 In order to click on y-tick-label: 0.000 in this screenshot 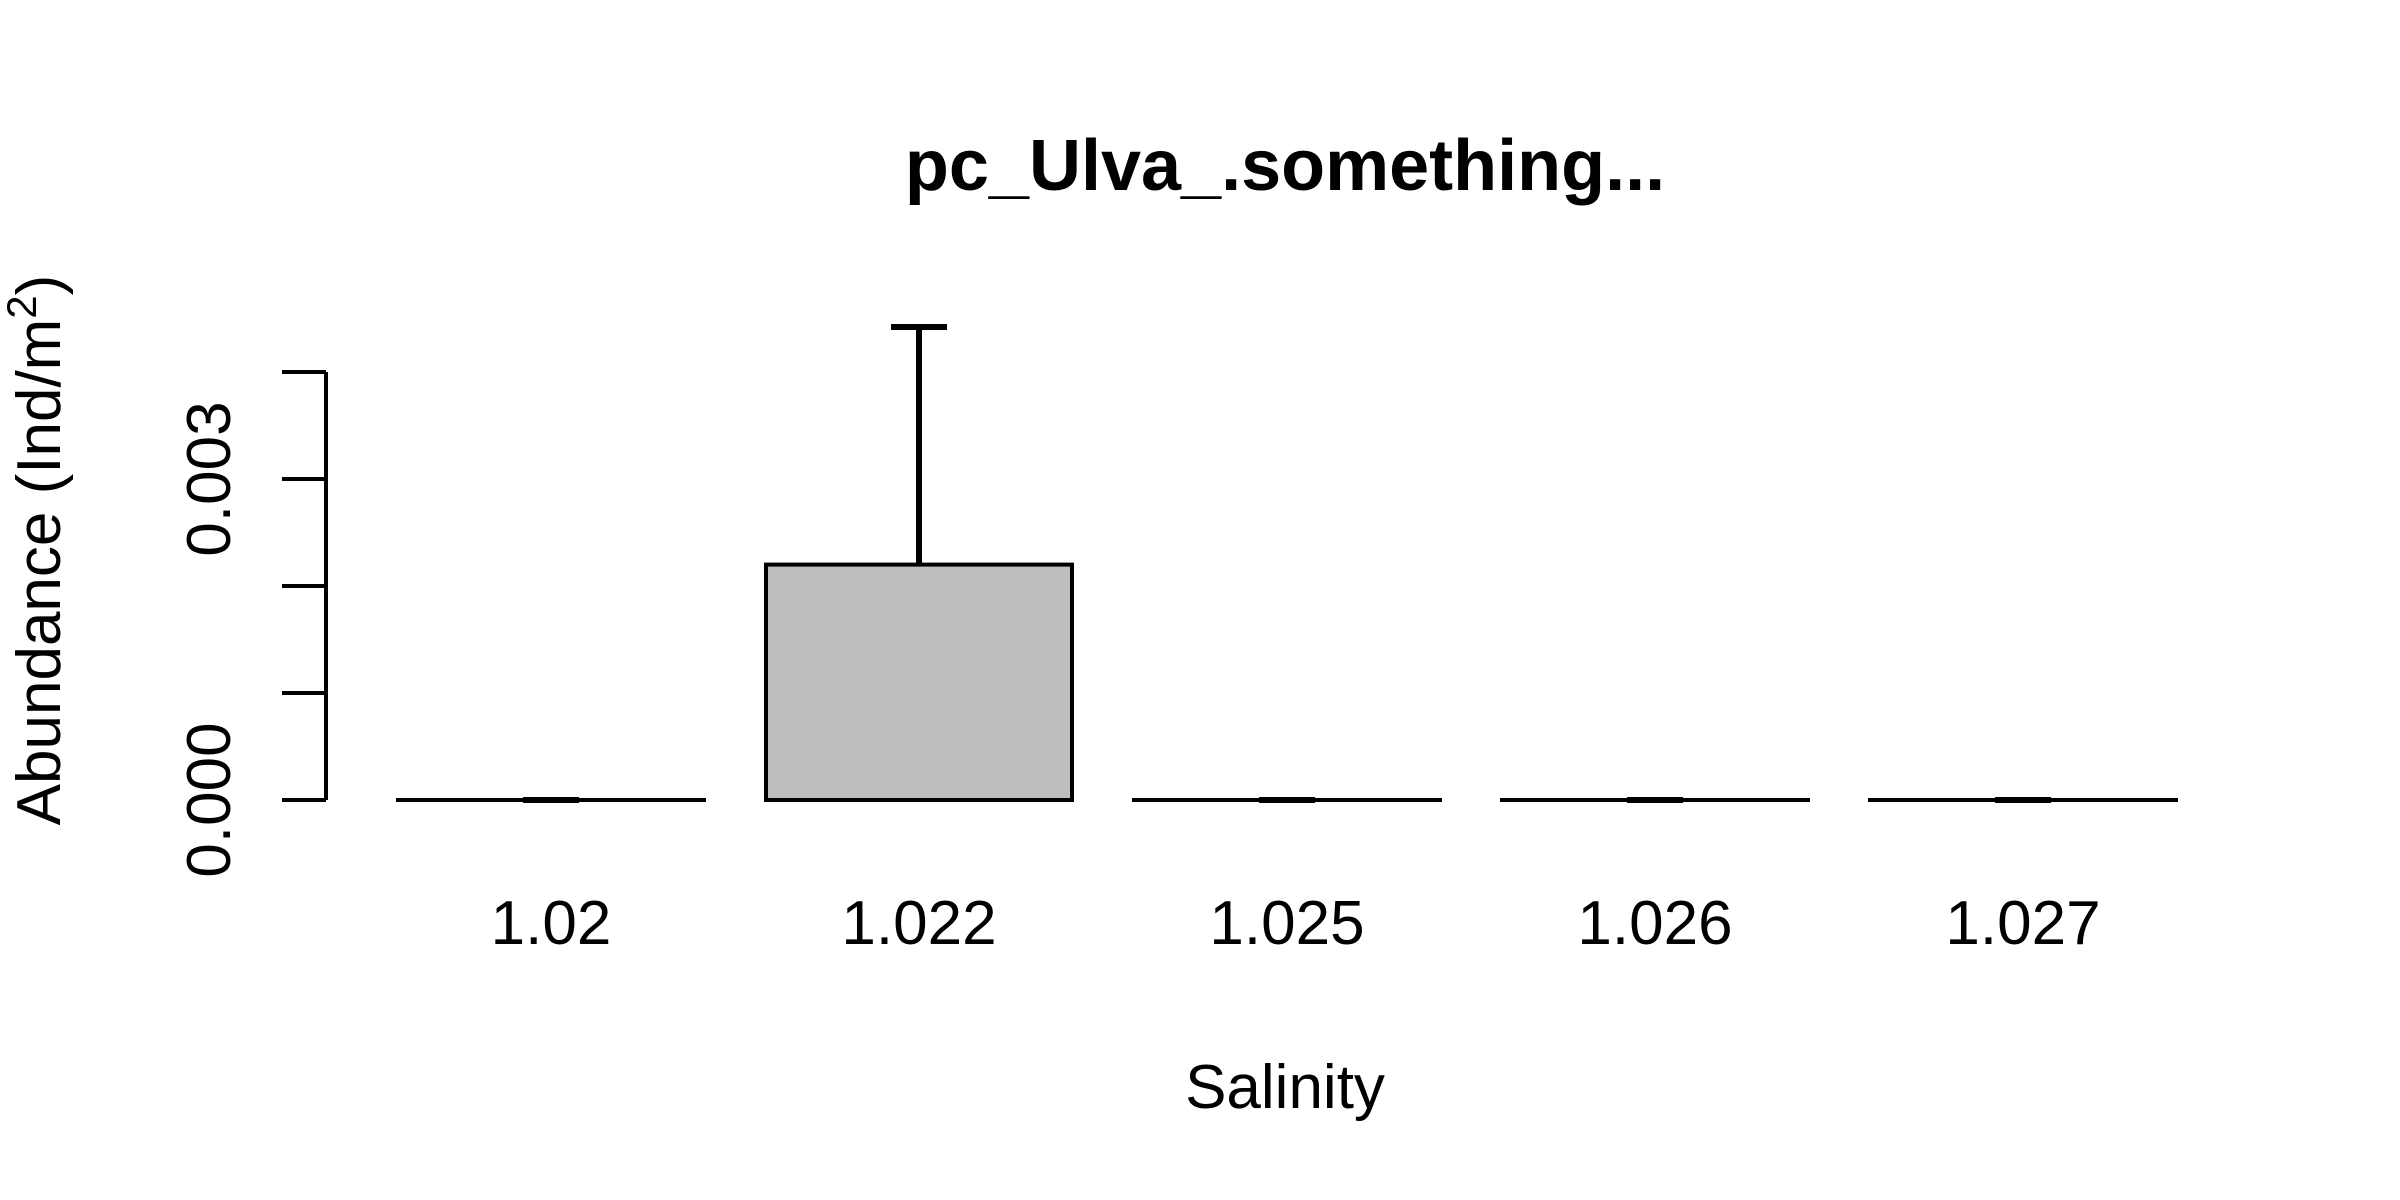, I will do `click(209, 799)`.